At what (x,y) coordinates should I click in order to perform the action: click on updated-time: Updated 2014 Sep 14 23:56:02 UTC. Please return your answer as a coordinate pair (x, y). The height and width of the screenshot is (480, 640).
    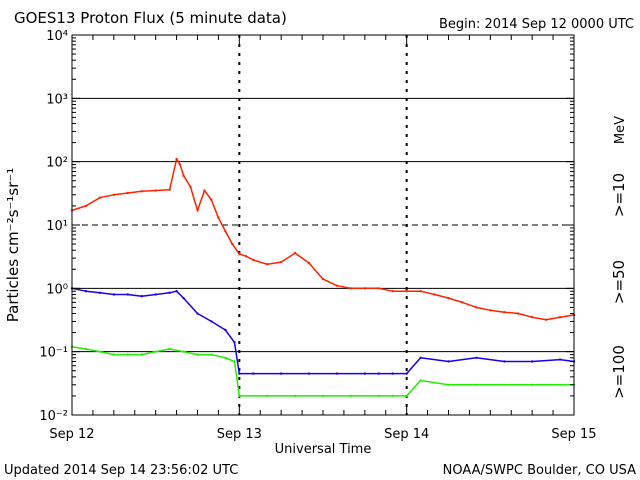
    Looking at the image, I should click on (121, 470).